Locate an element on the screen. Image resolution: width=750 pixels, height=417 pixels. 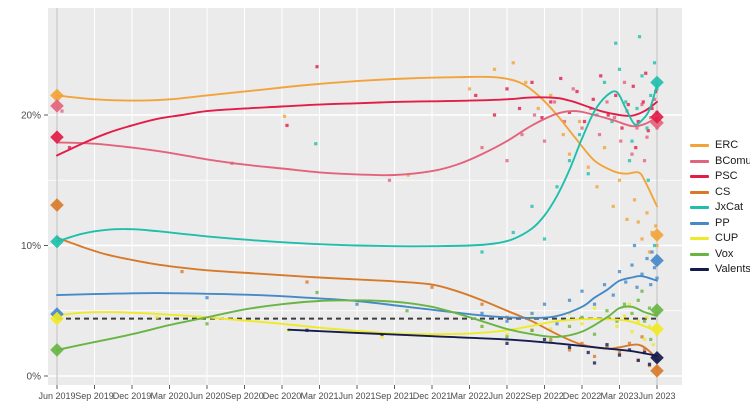
legend-label: CS is located at coordinates (723, 191).